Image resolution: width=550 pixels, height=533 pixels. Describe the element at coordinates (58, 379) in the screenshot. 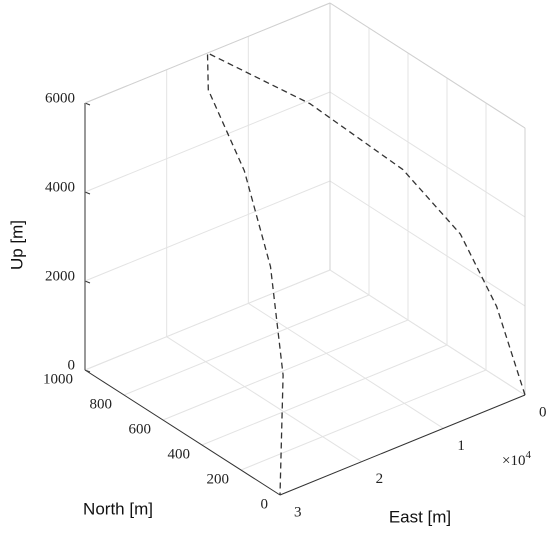

I see `y-tick-label: 1000` at that location.